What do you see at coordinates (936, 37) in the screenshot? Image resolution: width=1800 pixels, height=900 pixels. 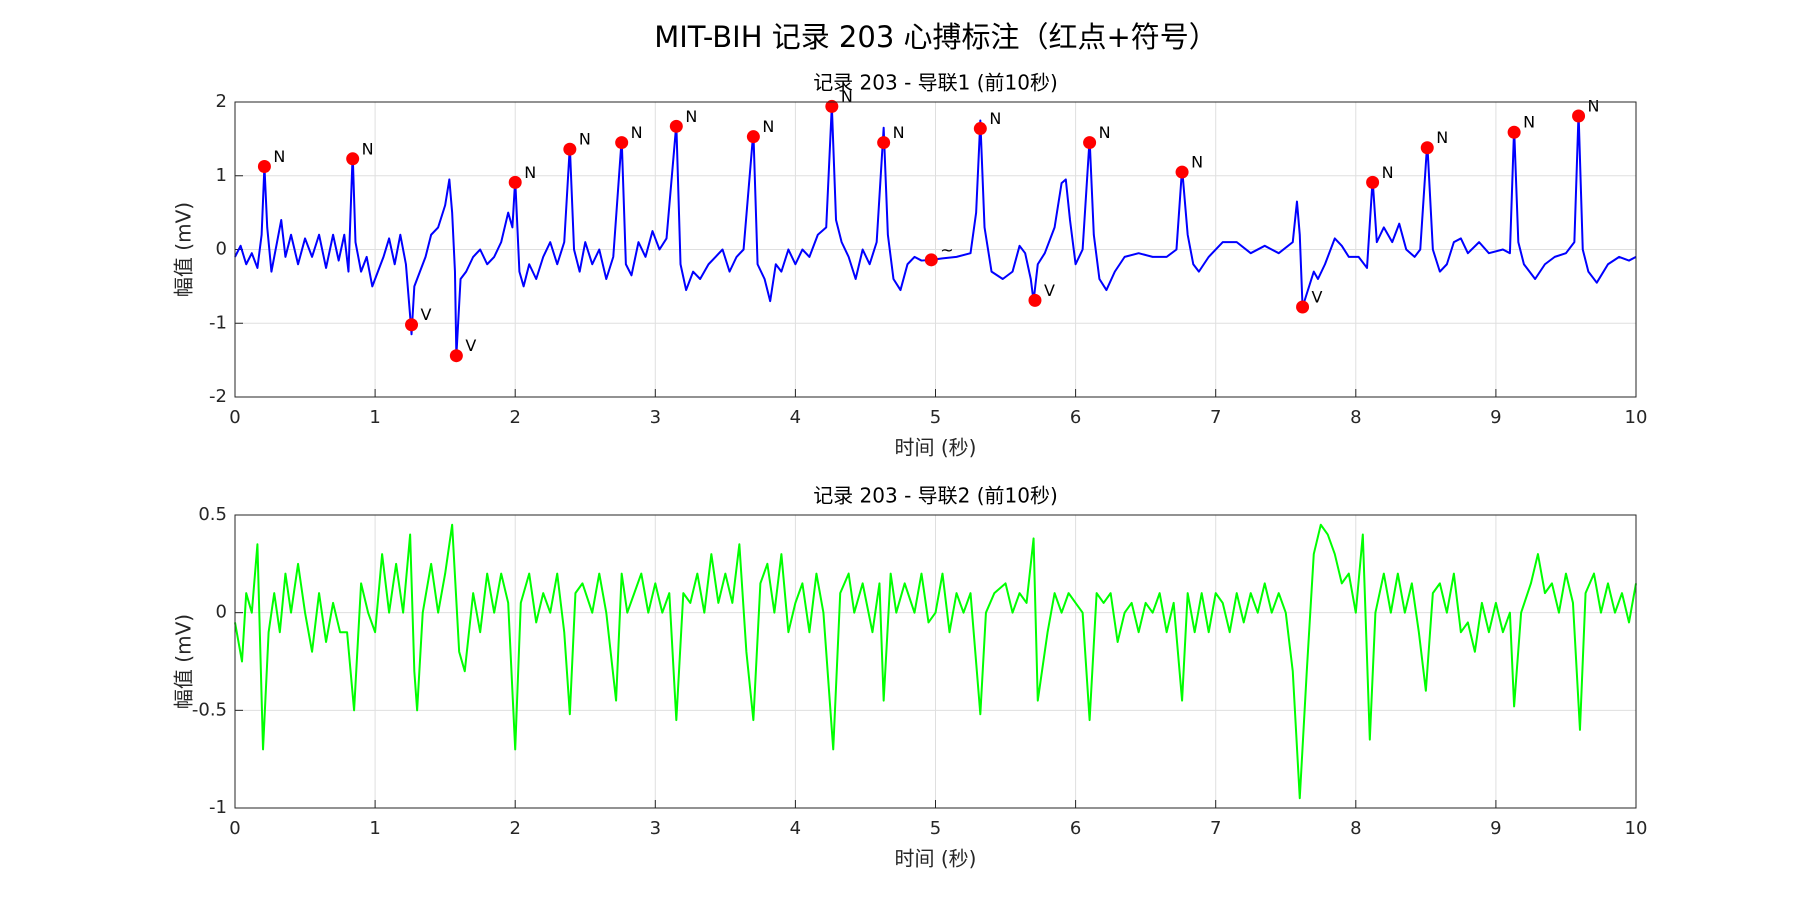 I see `figure-title: MIT-BIH 记录 203 心搏标注（红点+符号）` at bounding box center [936, 37].